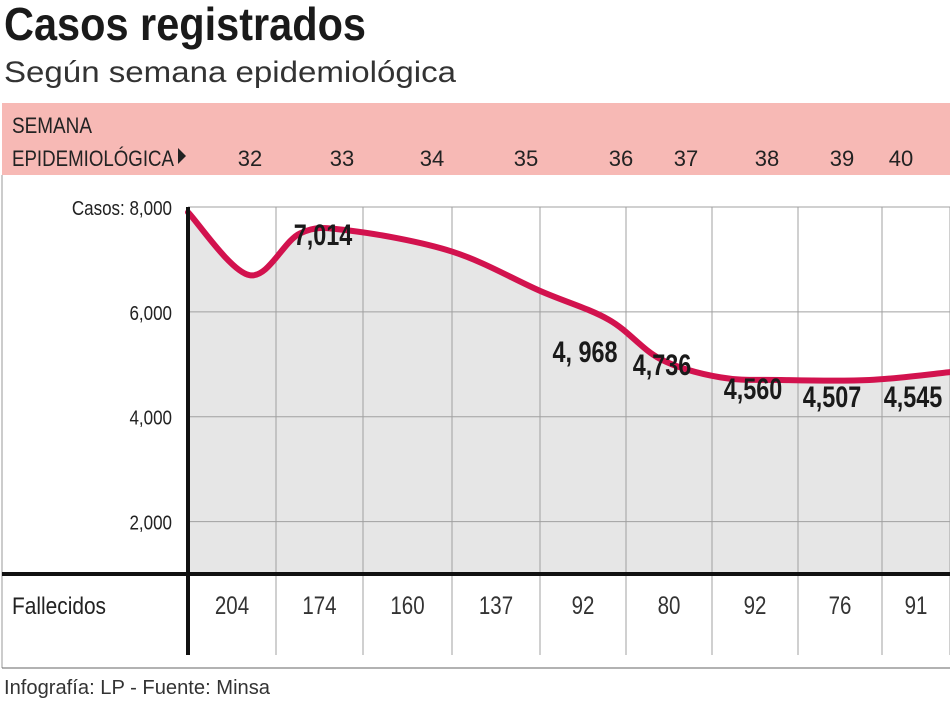 This screenshot has height=705, width=950. I want to click on source-footer: Infografía: LP - Fuente: Minsa, so click(137, 688).